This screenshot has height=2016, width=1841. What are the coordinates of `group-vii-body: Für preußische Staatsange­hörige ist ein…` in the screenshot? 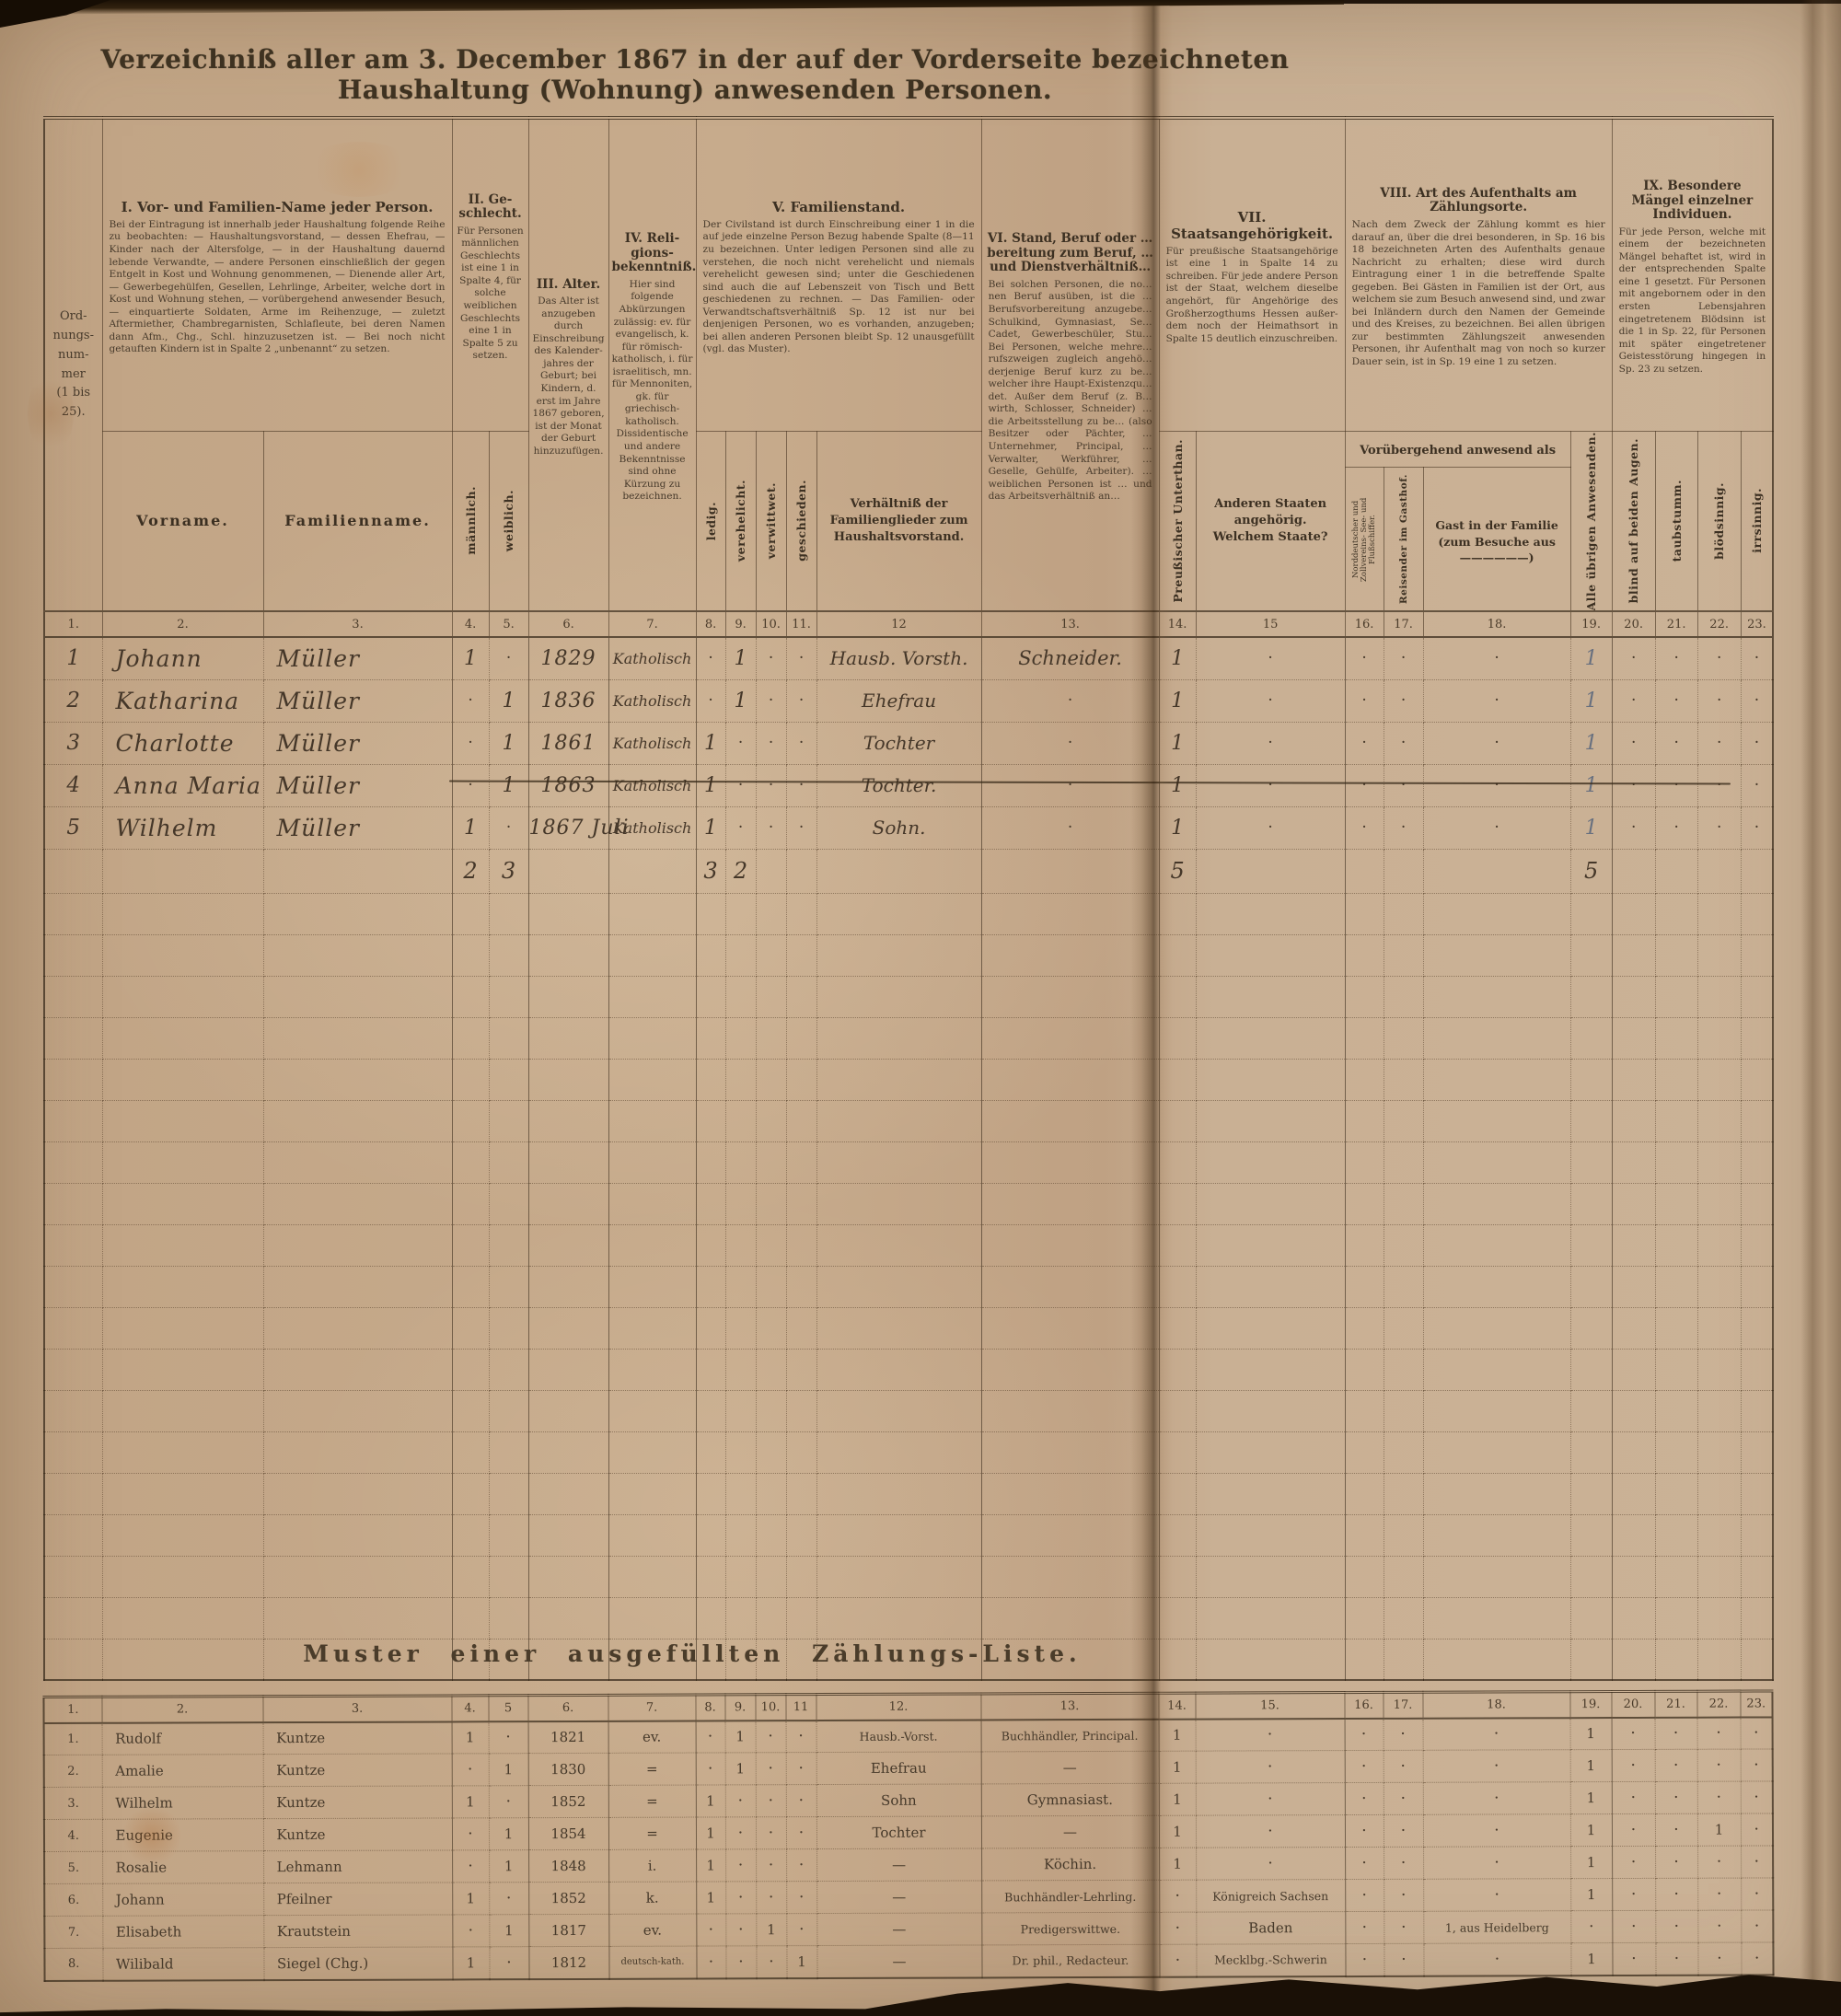 It's located at (1251, 294).